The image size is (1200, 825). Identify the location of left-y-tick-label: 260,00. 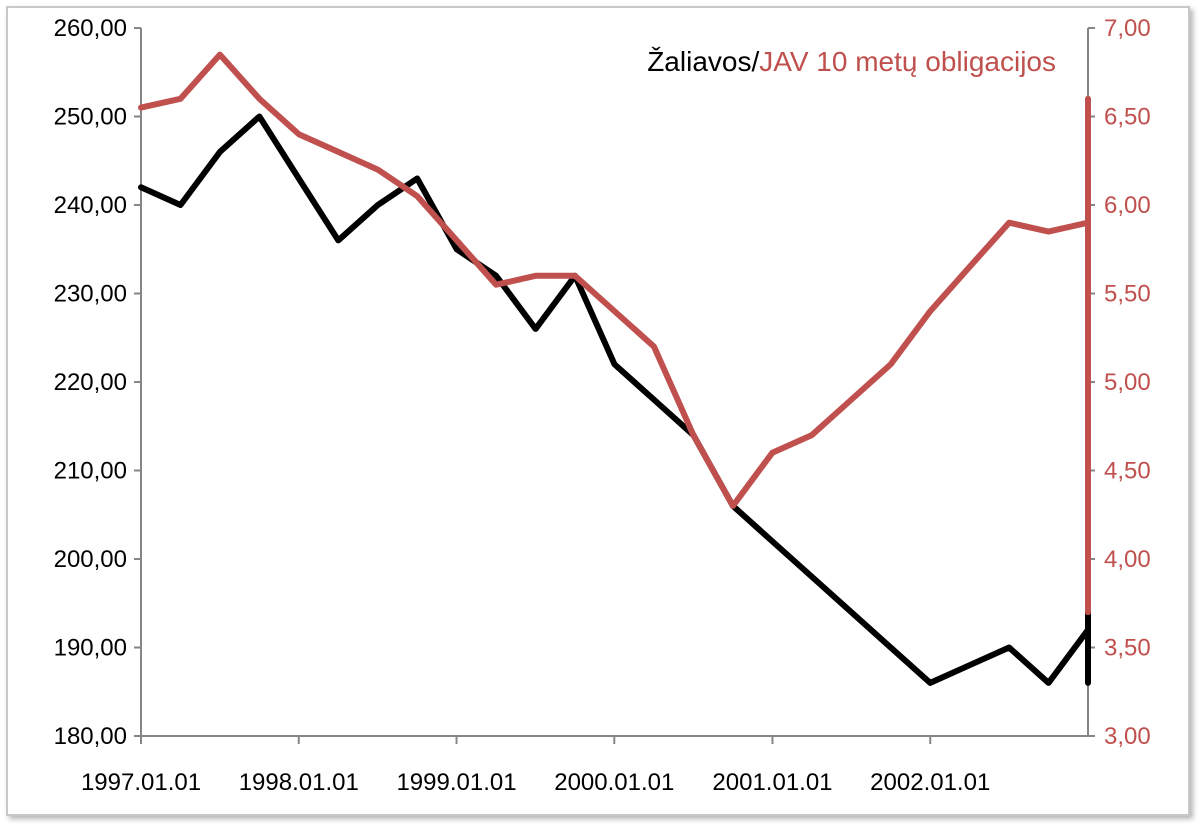
(90, 28).